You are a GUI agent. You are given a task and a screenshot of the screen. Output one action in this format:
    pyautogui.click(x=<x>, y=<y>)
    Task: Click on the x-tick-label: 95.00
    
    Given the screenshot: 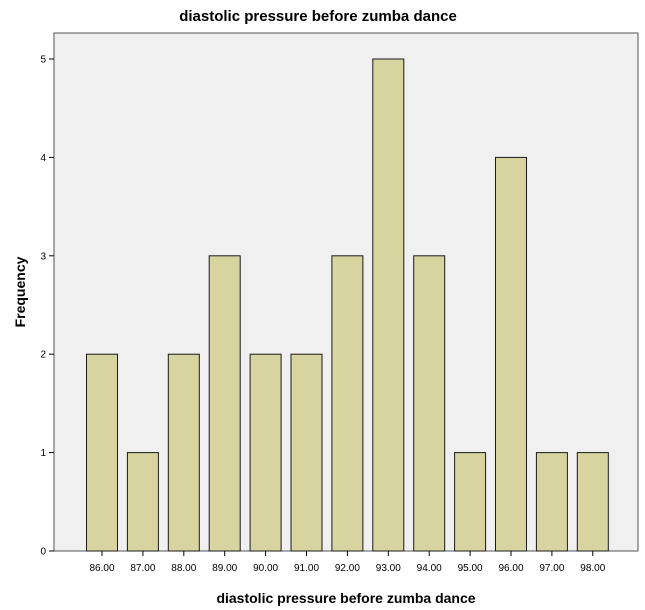 What is the action you would take?
    pyautogui.click(x=470, y=568)
    